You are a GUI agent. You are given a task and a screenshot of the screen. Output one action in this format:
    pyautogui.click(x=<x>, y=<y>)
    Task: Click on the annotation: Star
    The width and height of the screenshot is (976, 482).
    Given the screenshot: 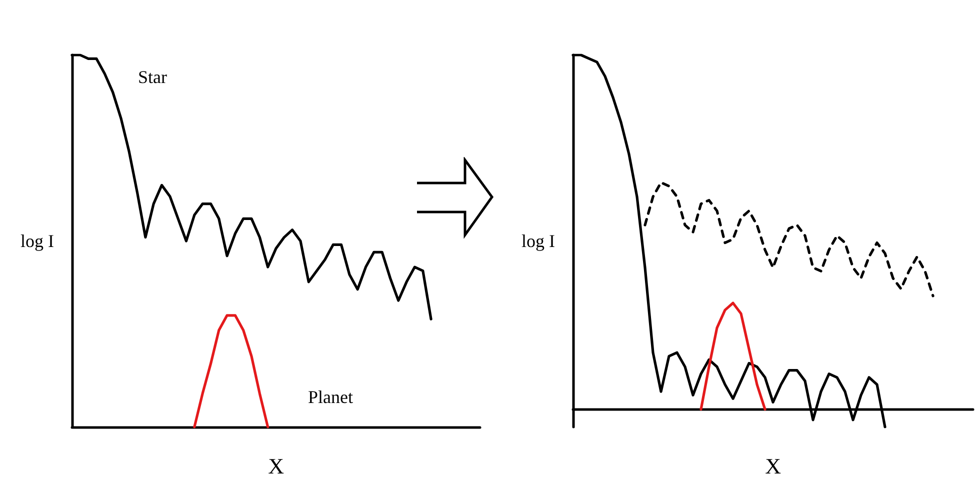 What is the action you would take?
    pyautogui.click(x=152, y=77)
    